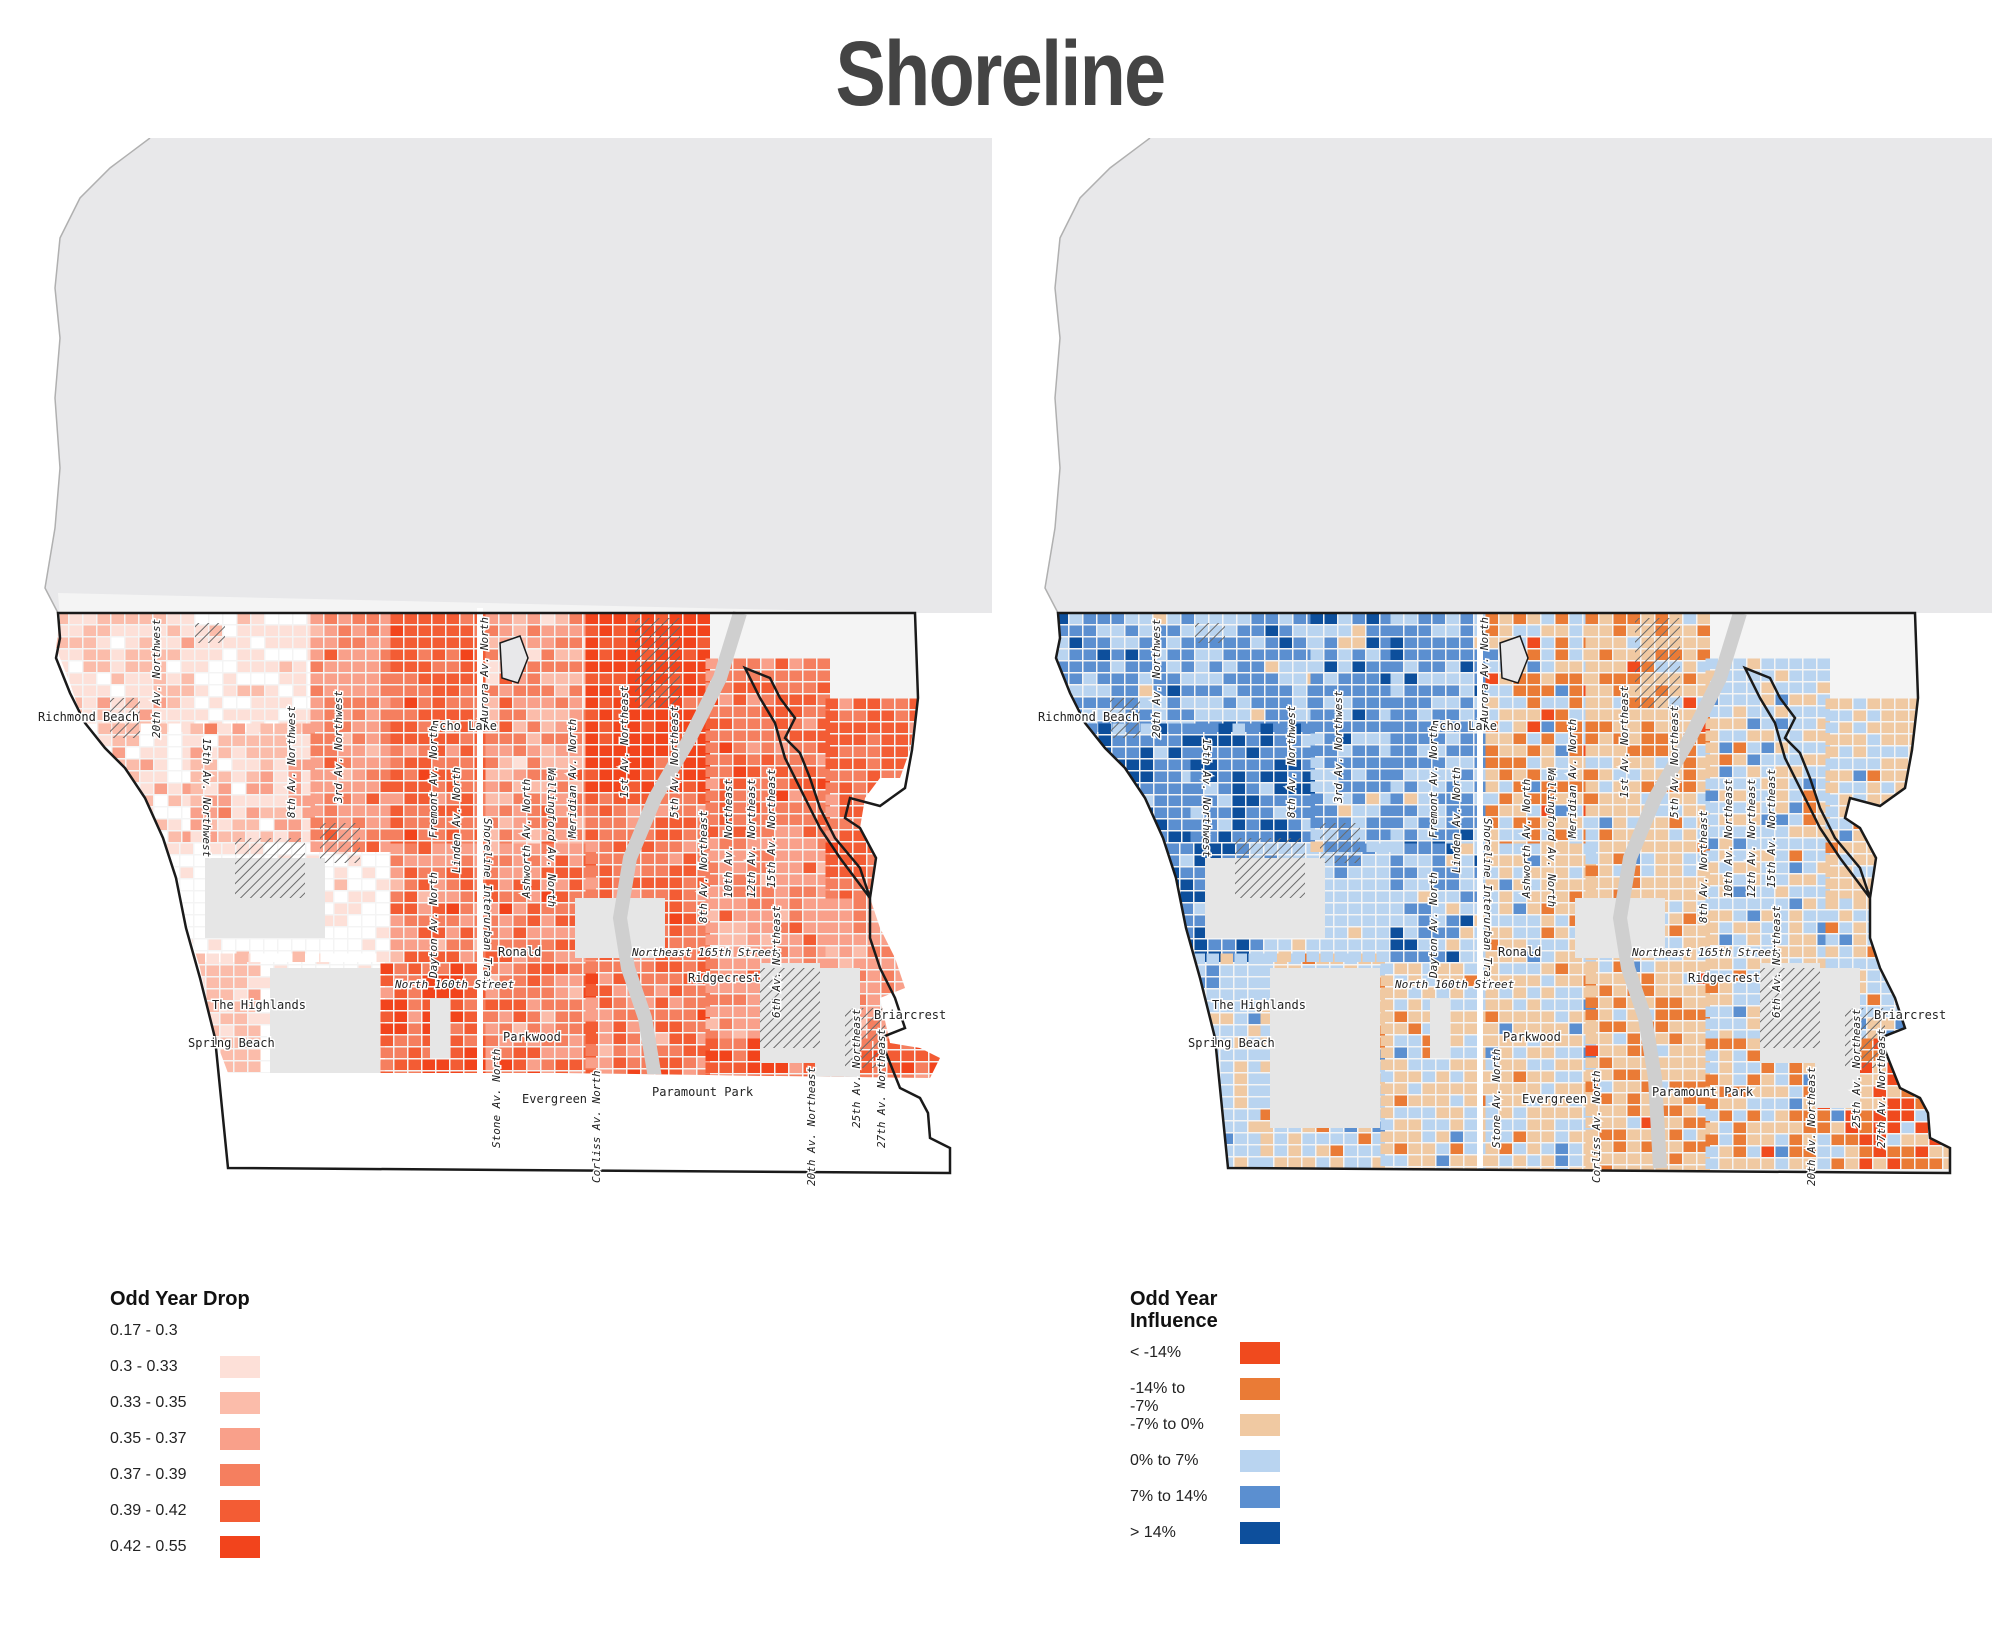 The image size is (2000, 1650). What do you see at coordinates (185, 1336) in the screenshot?
I see `legend-item: 0.17 - 0.3` at bounding box center [185, 1336].